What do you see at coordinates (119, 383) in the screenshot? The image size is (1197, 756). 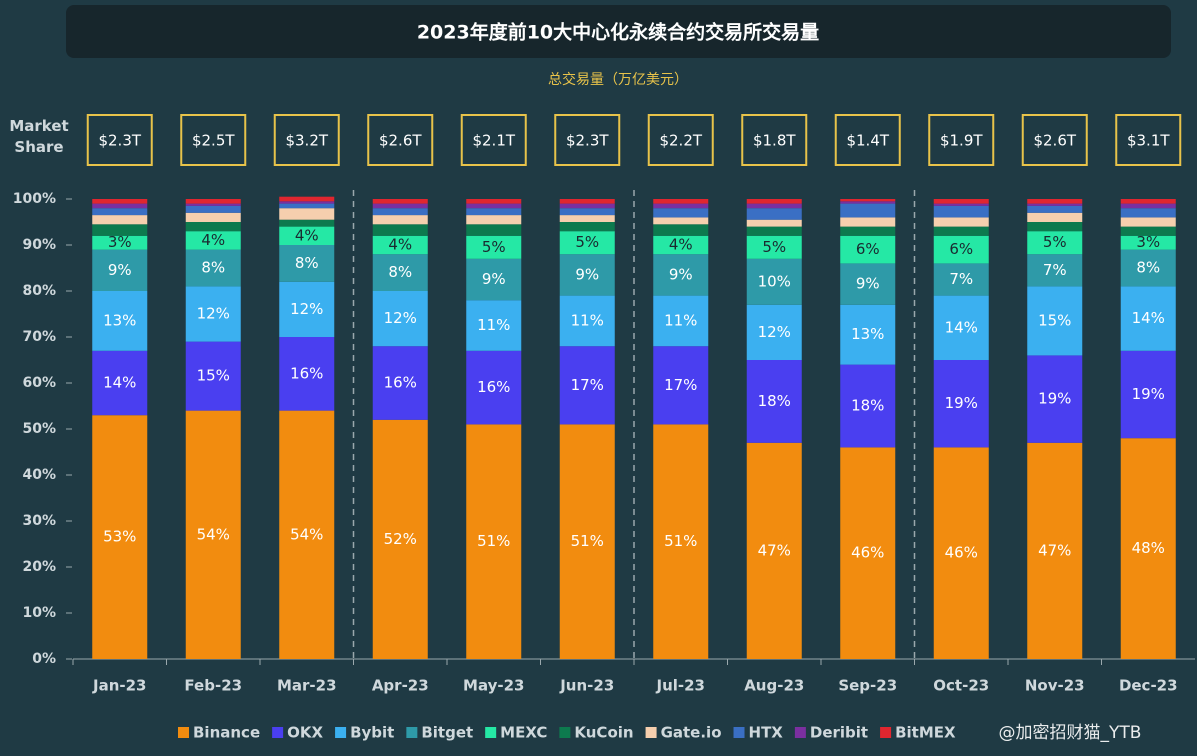 I see `data-label: 14%` at bounding box center [119, 383].